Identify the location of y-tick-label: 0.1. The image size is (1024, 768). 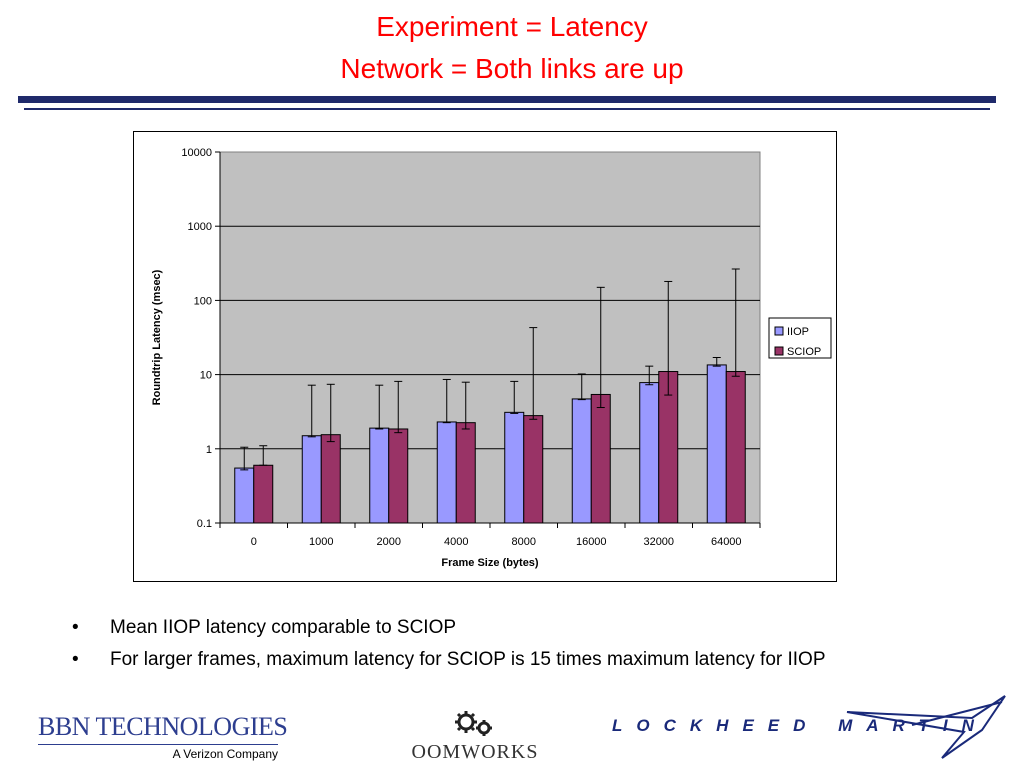
(204, 524).